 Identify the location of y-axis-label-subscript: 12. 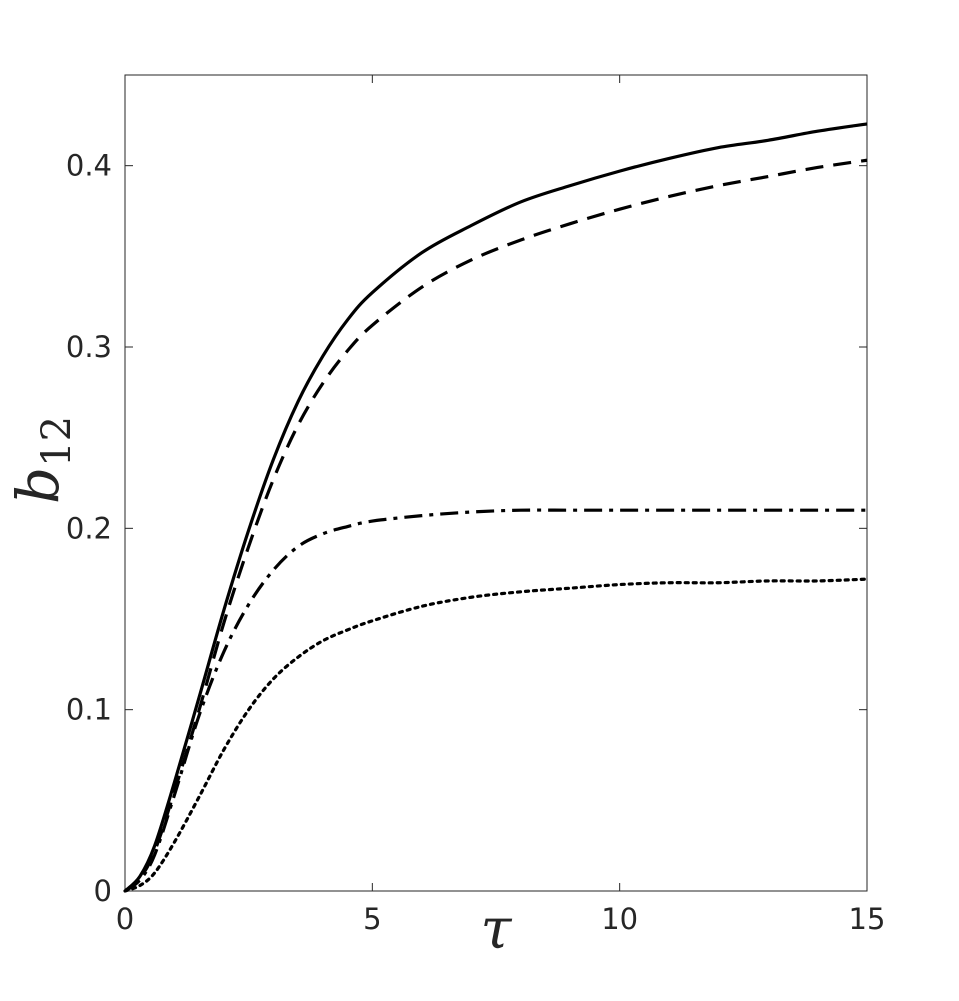
(57, 441).